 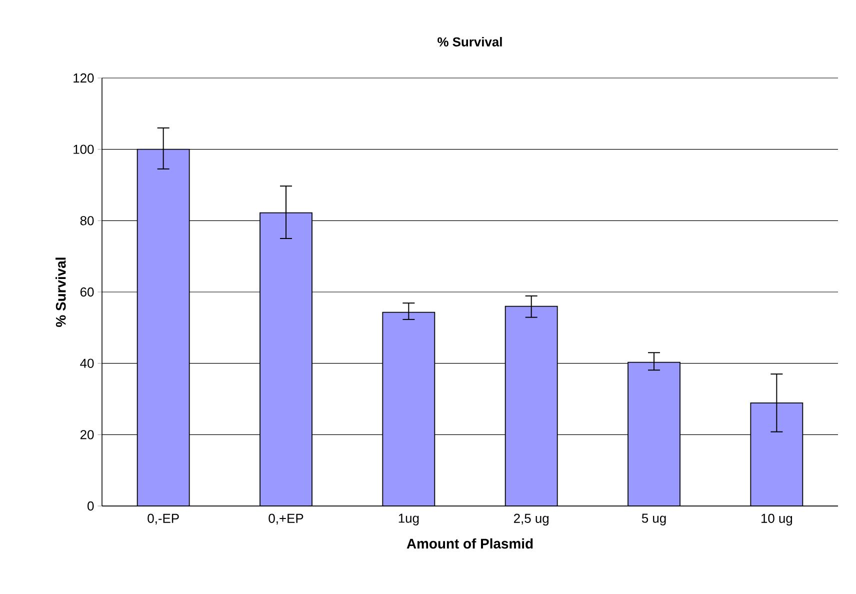 I want to click on y-tick-label: 40, so click(x=87, y=363).